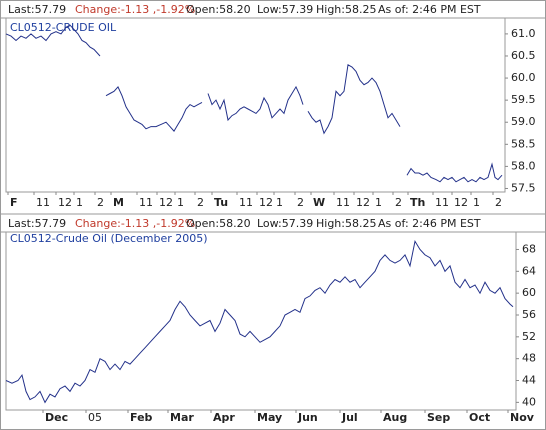 This screenshot has height=430, width=546. Describe the element at coordinates (224, 417) in the screenshot. I see `x-tick-label: Apr` at that location.